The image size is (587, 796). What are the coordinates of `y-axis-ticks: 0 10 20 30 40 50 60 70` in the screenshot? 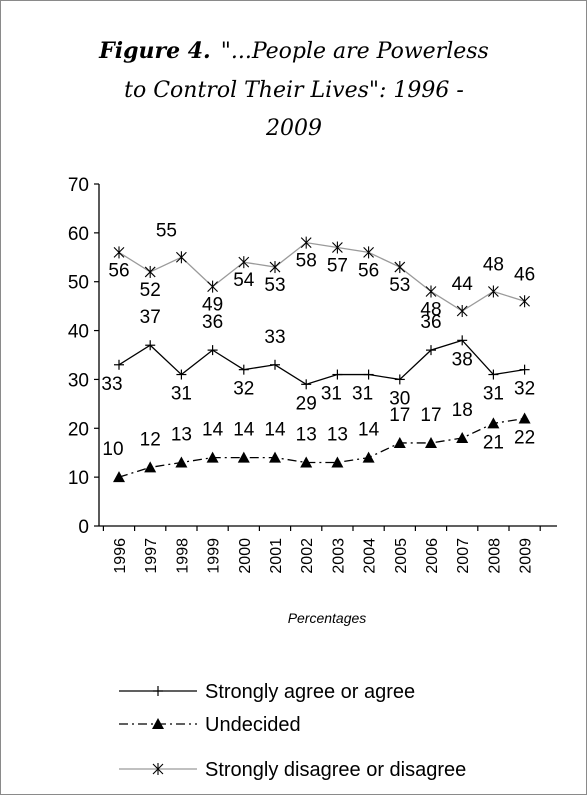 It's located at (83, 356).